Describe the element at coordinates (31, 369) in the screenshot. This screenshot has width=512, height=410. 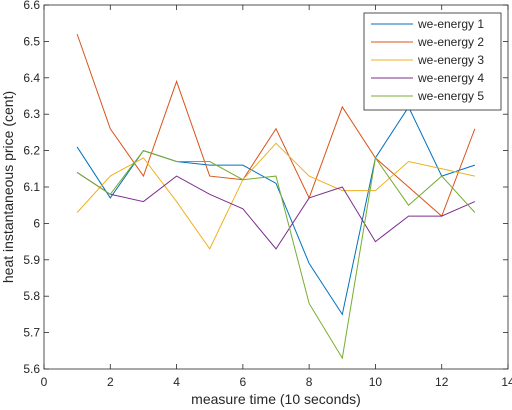
I see `y-tick-label: 5.6` at that location.